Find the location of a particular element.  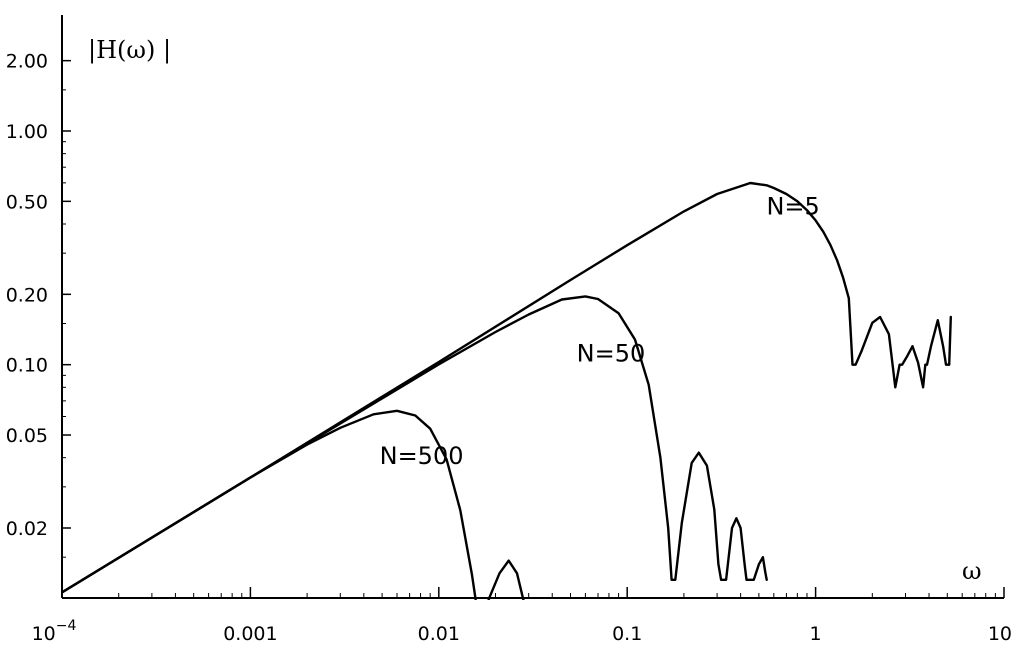

y-tick-label: 0.02 is located at coordinates (27, 529).